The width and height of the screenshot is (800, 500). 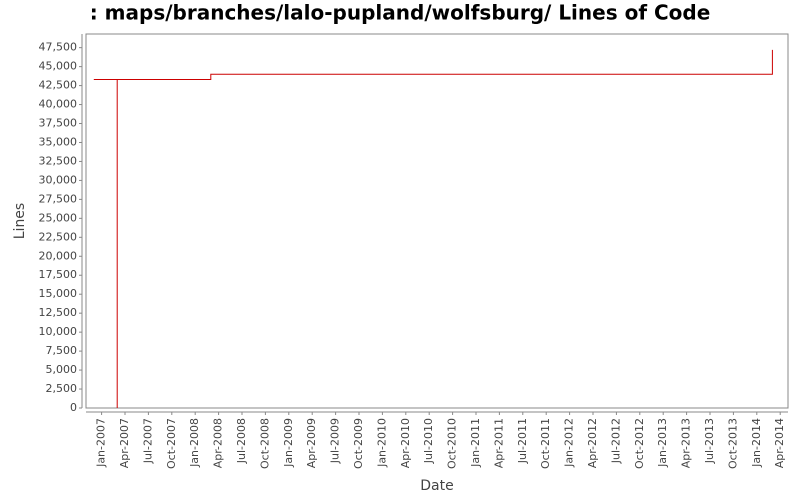 I want to click on y-tick-label: 5,000, so click(x=62, y=369).